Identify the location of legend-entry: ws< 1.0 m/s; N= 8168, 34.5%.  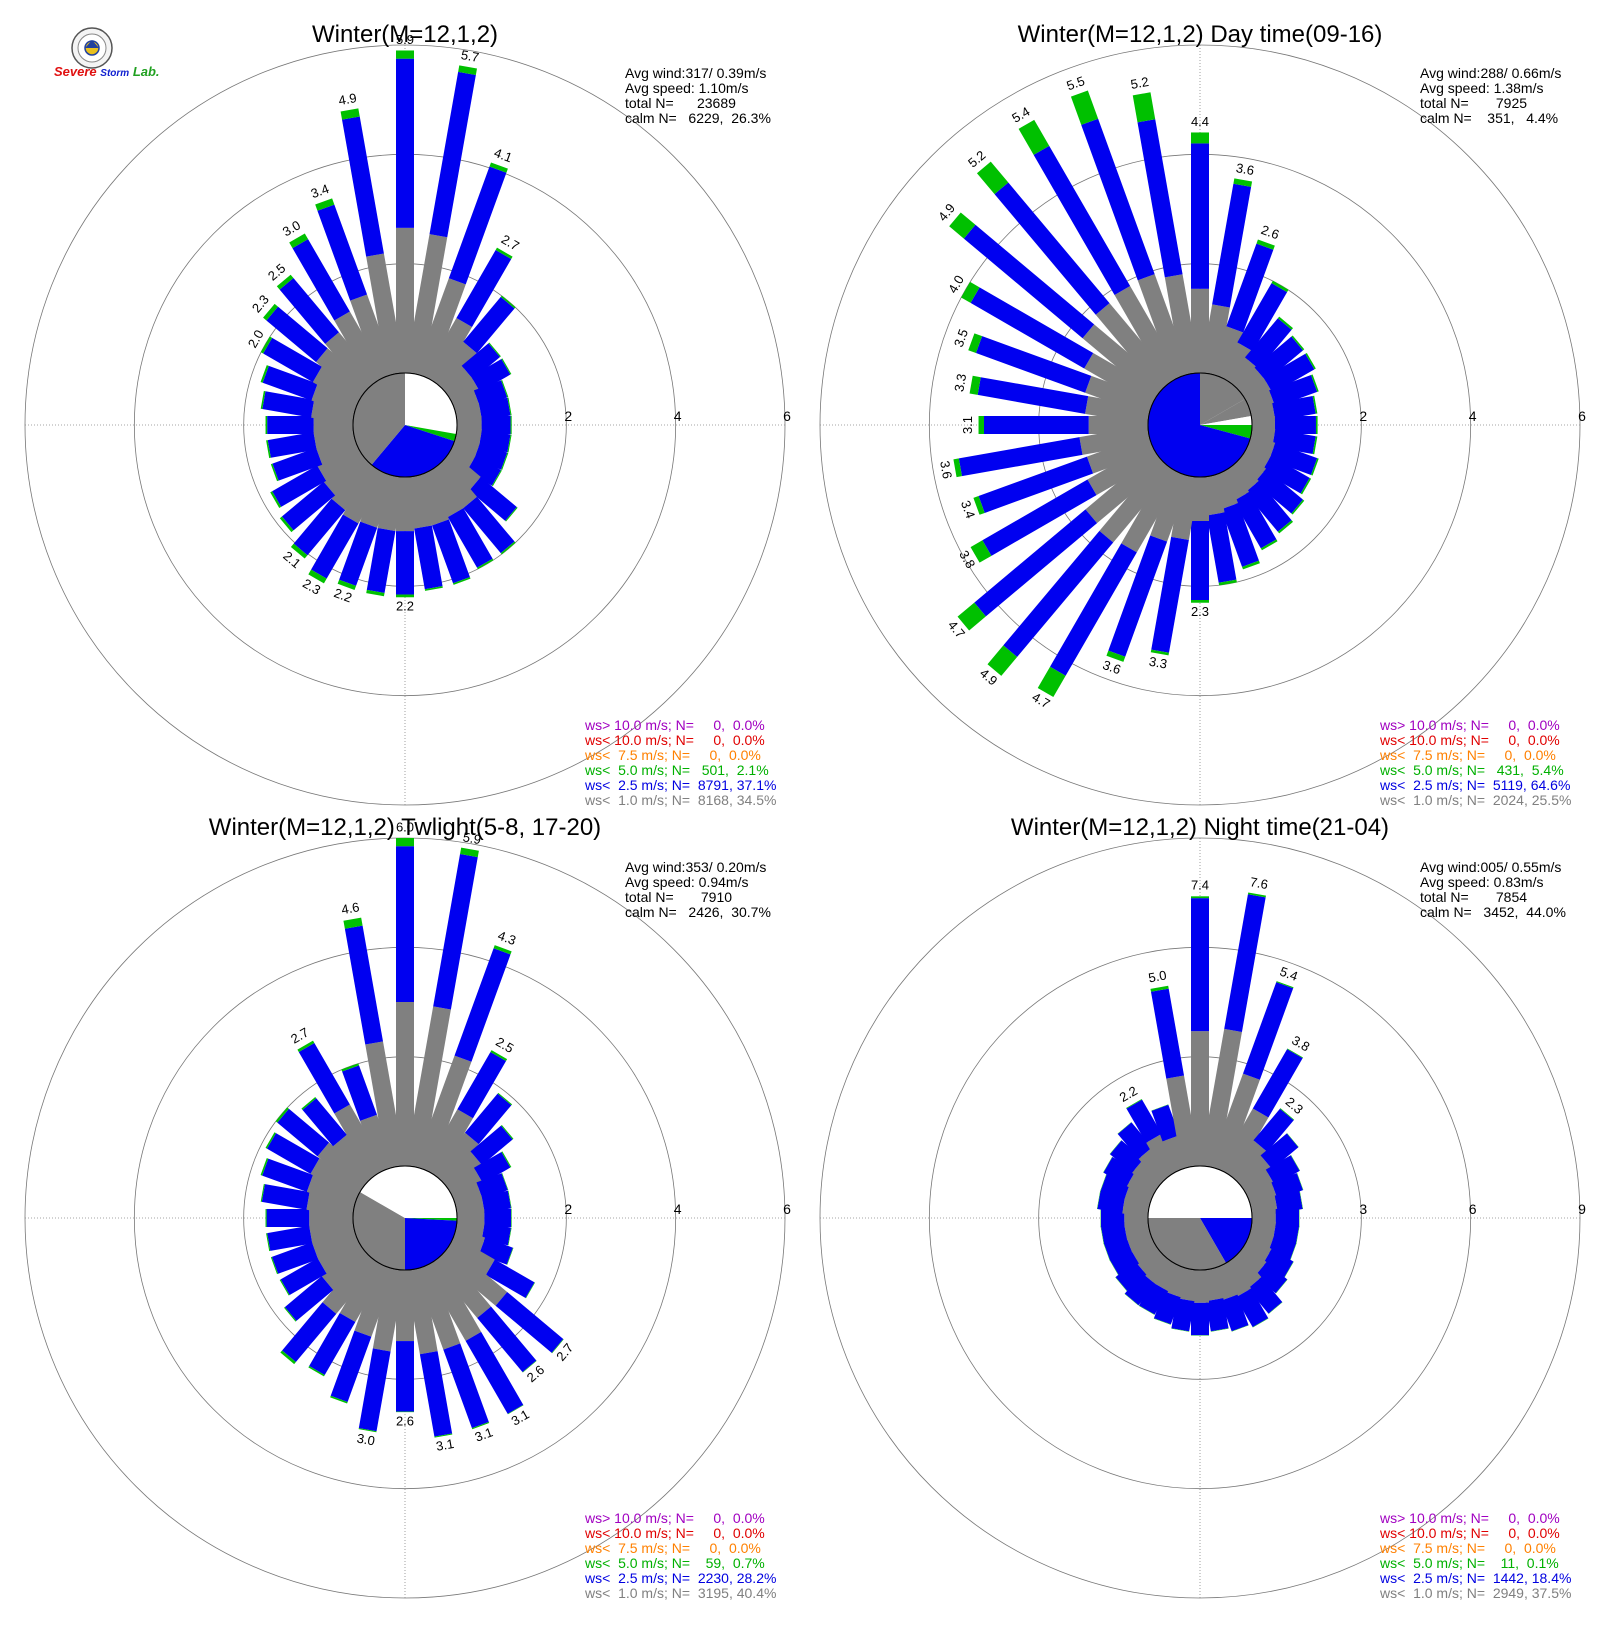
(680, 800).